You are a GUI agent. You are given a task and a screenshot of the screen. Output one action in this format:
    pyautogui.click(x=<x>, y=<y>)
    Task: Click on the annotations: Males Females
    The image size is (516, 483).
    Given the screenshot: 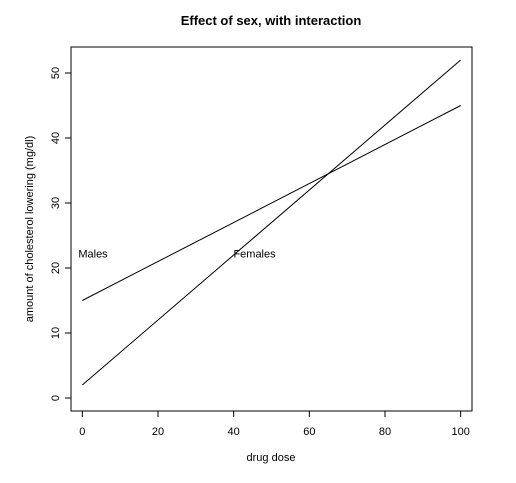 What is the action you would take?
    pyautogui.click(x=177, y=255)
    